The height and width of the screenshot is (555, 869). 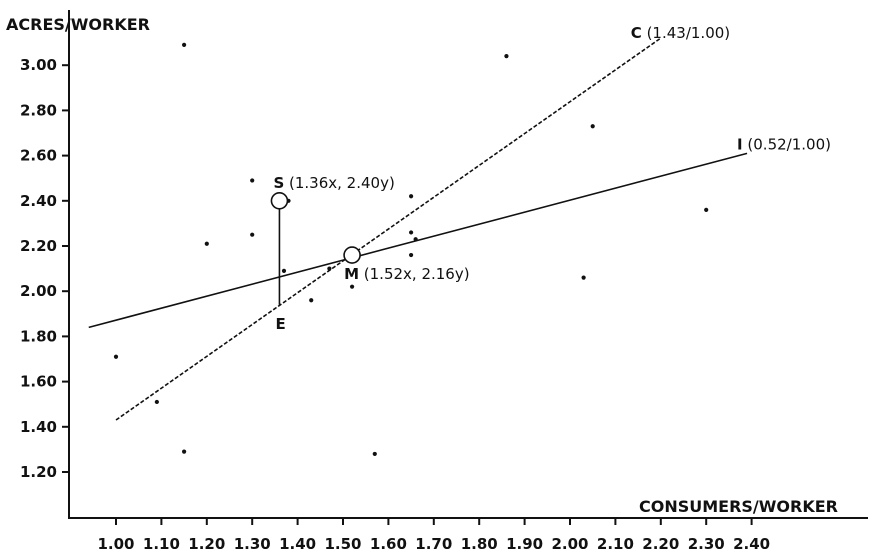 I want to click on x-tick-label: 1.80, so click(x=479, y=544).